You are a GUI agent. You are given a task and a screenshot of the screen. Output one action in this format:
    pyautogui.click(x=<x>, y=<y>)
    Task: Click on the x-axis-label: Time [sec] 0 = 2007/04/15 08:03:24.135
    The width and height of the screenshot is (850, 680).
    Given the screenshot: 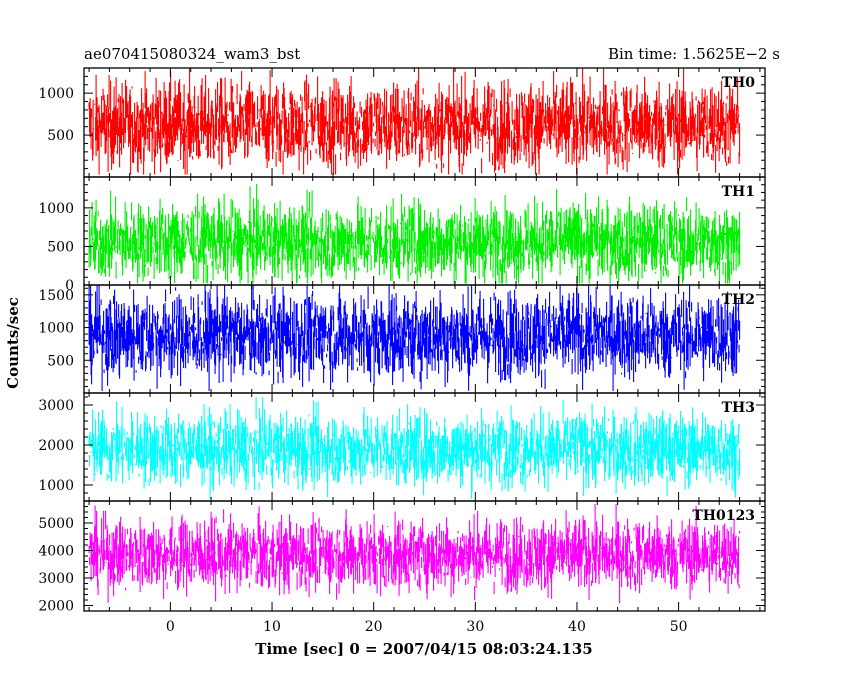 What is the action you would take?
    pyautogui.click(x=423, y=649)
    